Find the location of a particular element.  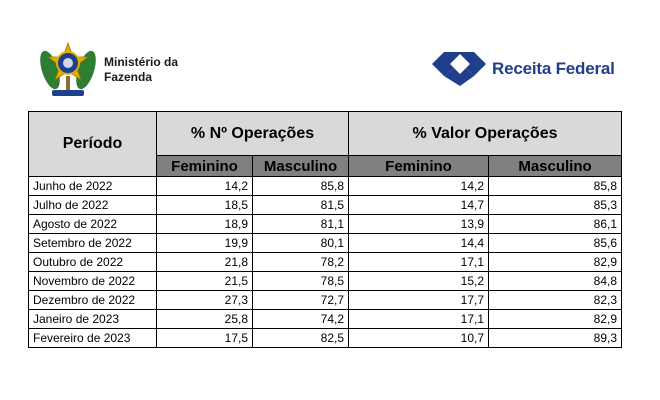

count-female-cell: 21,5 is located at coordinates (204, 281).